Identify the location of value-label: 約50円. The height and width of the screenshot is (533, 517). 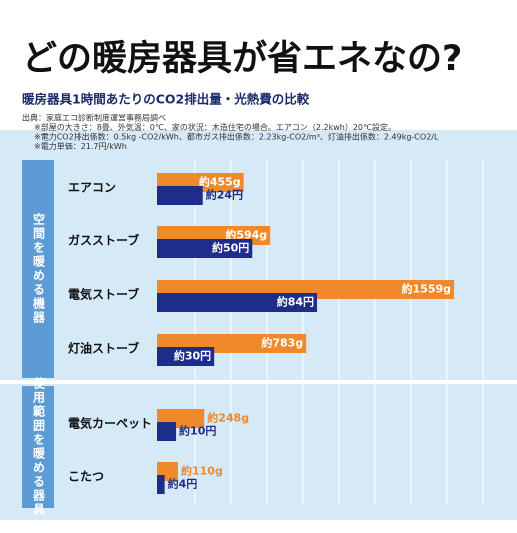
(230, 248).